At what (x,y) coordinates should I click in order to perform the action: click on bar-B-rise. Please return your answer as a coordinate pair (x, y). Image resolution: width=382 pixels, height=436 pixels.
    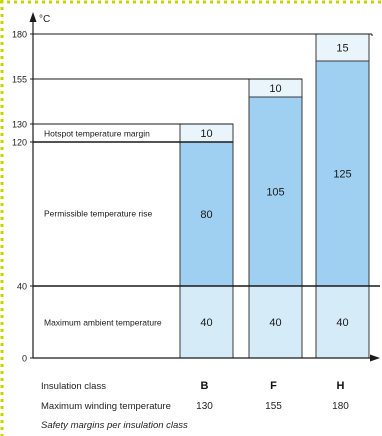
    Looking at the image, I should click on (206, 214).